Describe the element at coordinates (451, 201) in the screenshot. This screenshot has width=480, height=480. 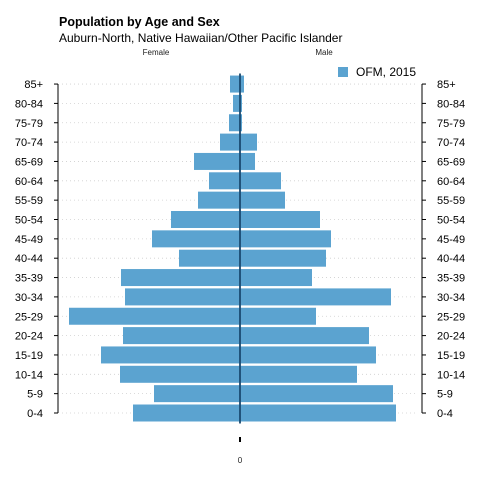
I see `right-tick-label: 55-59` at that location.